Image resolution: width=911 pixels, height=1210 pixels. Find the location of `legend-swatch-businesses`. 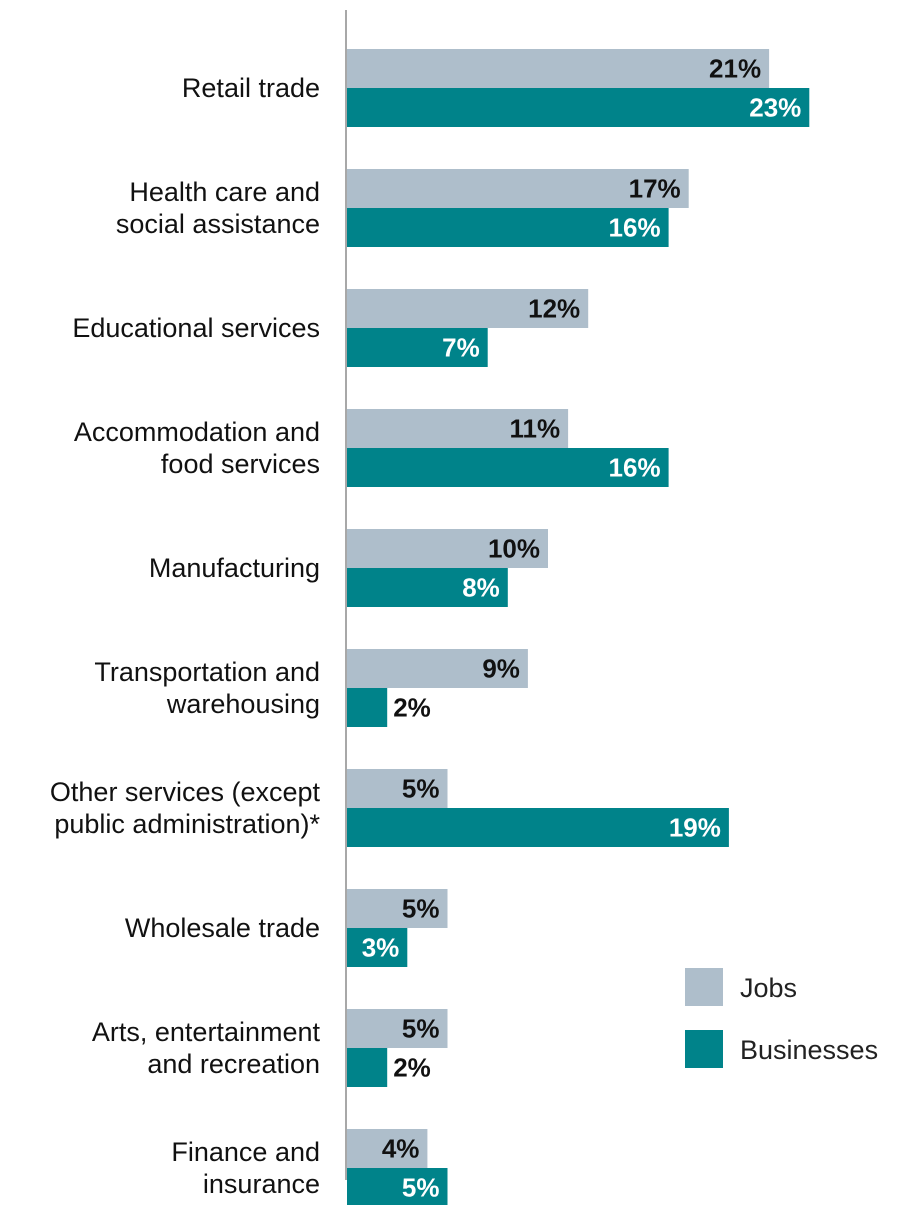

legend-swatch-businesses is located at coordinates (704, 1049).